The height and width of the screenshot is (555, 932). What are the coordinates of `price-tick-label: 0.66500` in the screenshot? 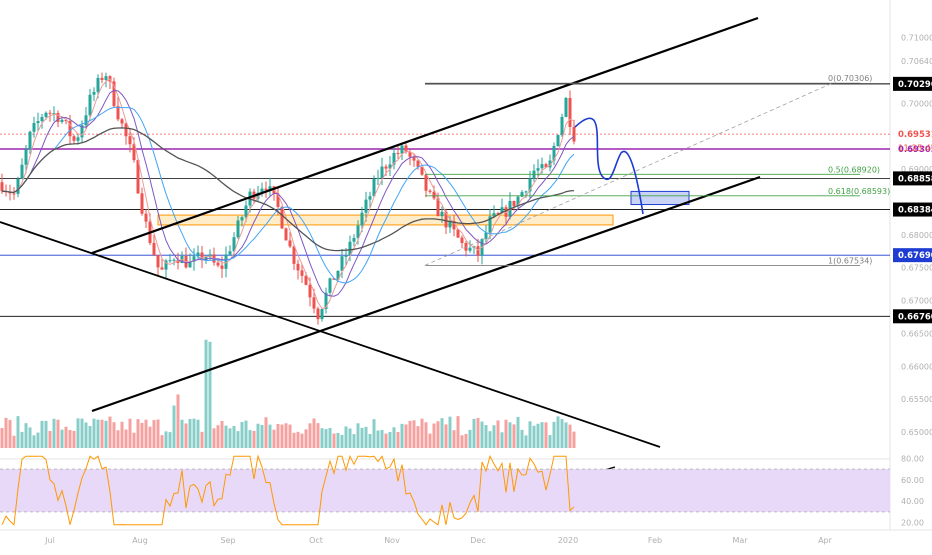 It's located at (916, 333).